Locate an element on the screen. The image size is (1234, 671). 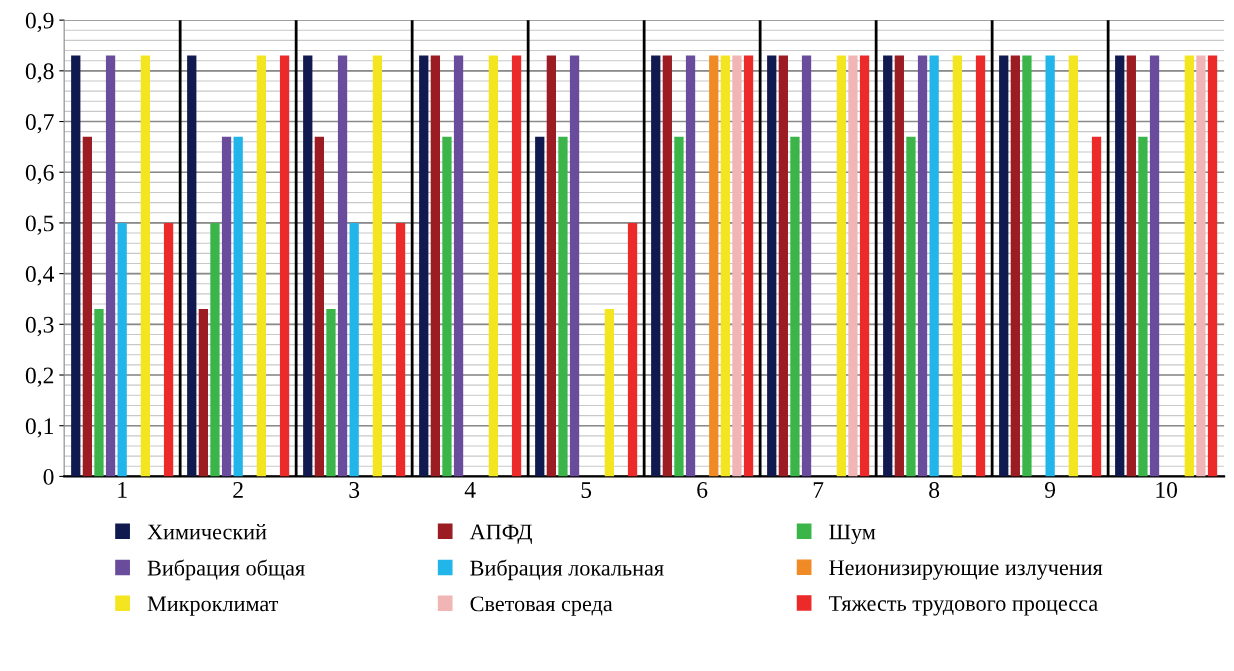
legend-label: Вибрация локальная is located at coordinates (567, 570).